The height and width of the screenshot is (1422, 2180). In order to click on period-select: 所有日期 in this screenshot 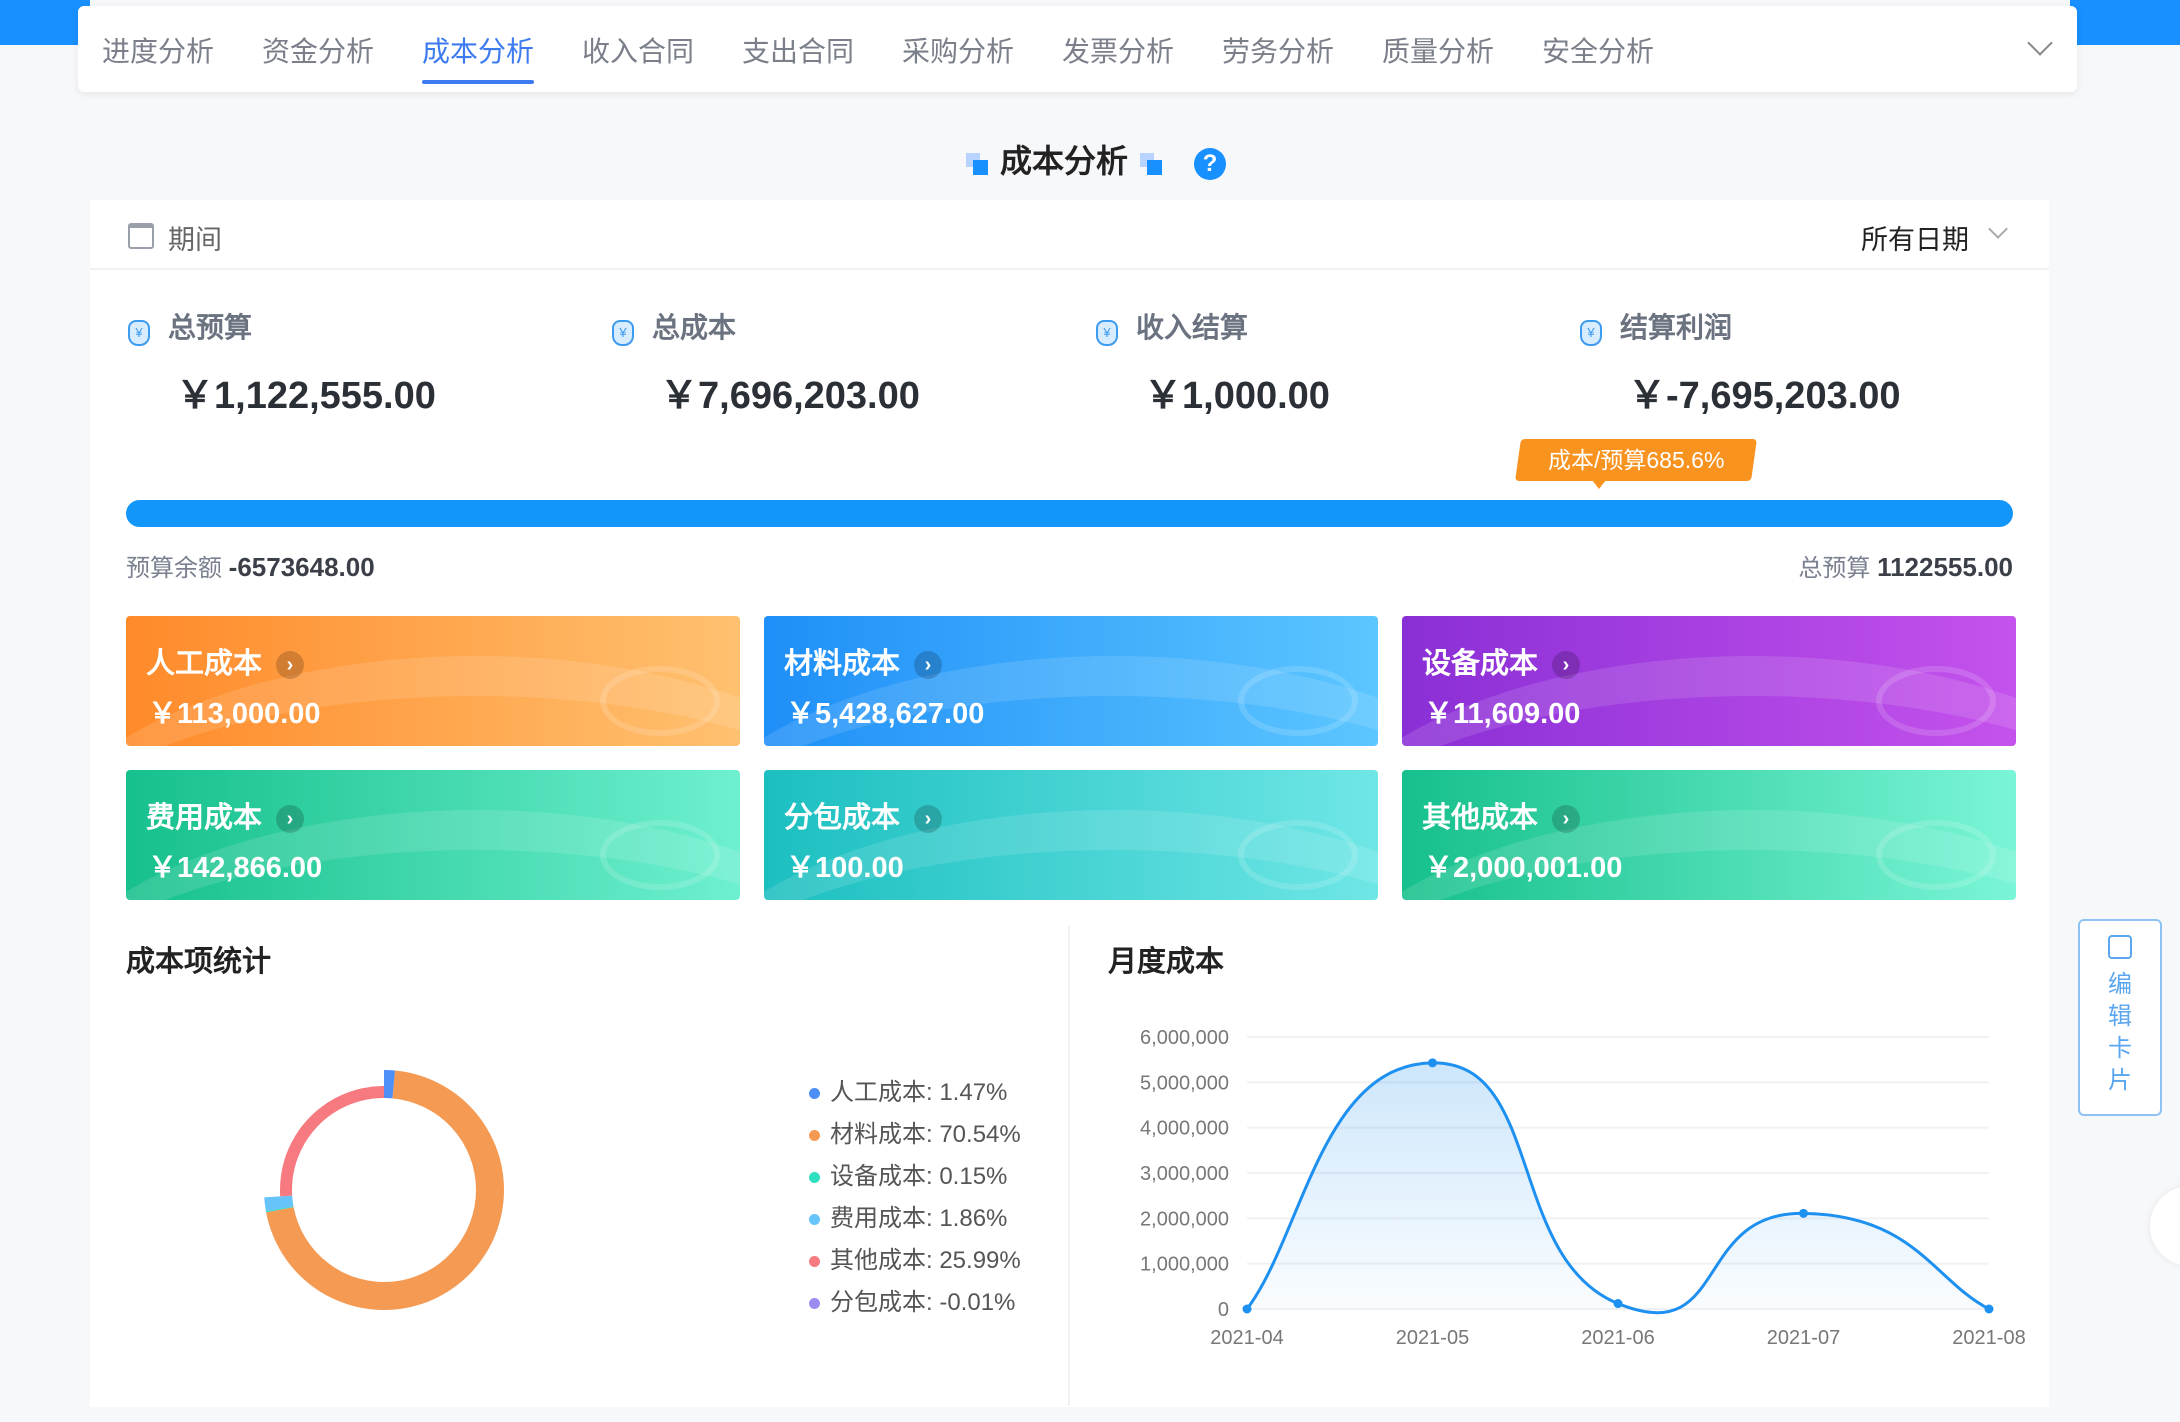, I will do `click(1915, 240)`.